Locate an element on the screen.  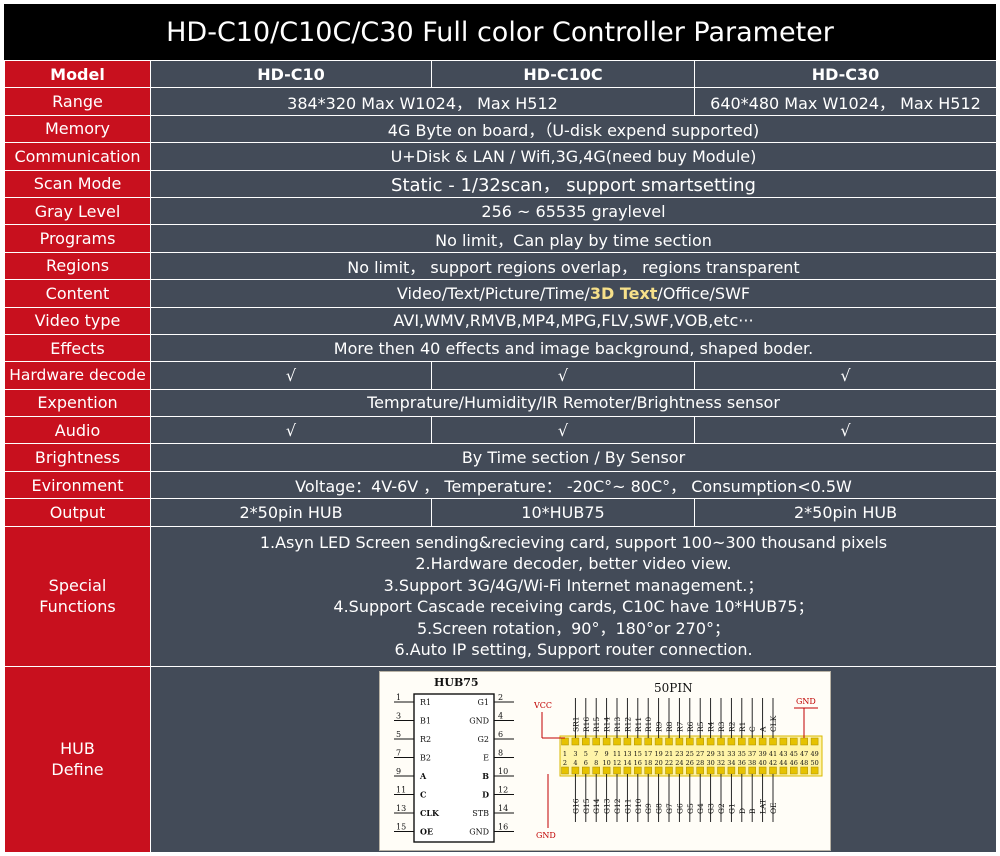
pin-signal: G7 is located at coordinates (669, 808).